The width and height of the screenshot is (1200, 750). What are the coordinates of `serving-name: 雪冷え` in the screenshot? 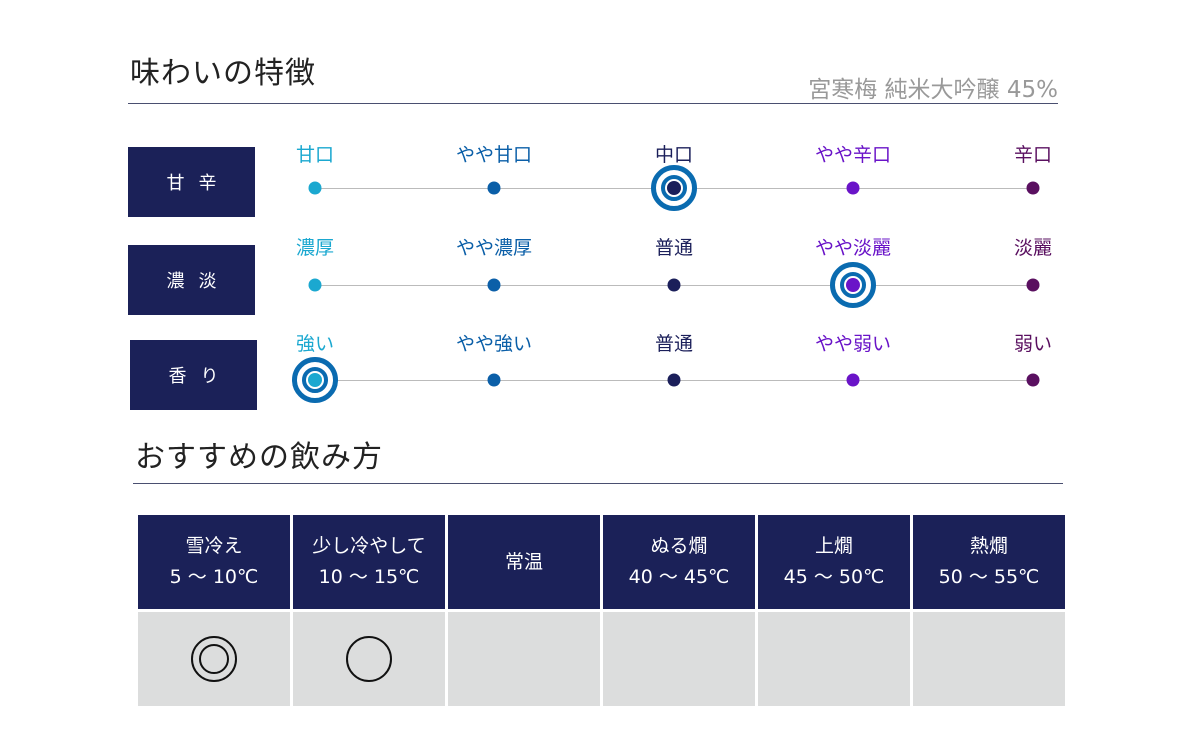 It's located at (214, 546).